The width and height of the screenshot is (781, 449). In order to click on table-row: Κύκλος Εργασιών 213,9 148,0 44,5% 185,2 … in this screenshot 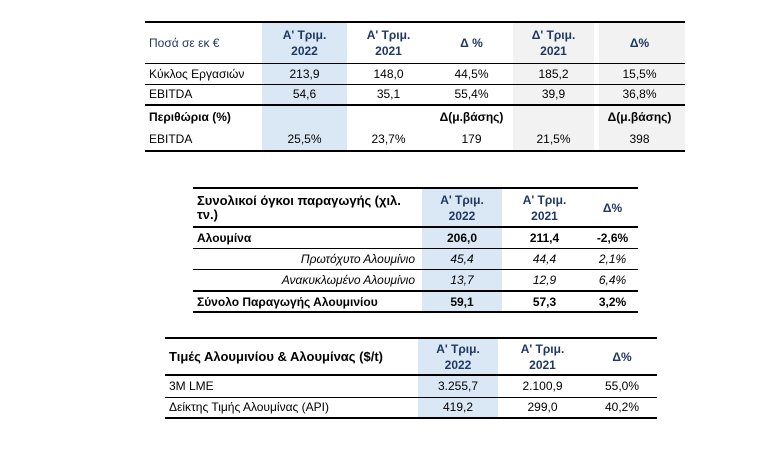, I will do `click(415, 73)`.